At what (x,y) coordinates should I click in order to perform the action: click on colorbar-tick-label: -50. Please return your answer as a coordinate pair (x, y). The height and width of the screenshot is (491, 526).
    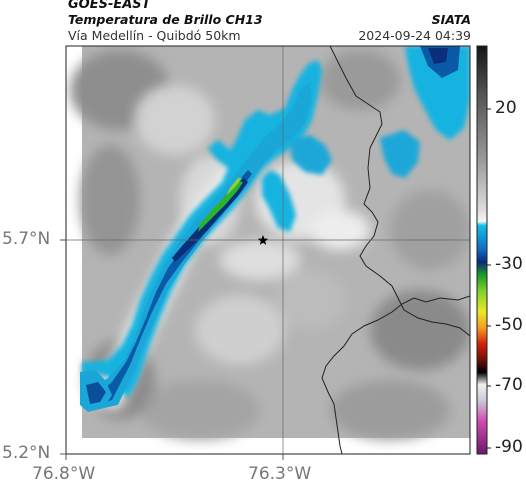
    Looking at the image, I should click on (509, 325).